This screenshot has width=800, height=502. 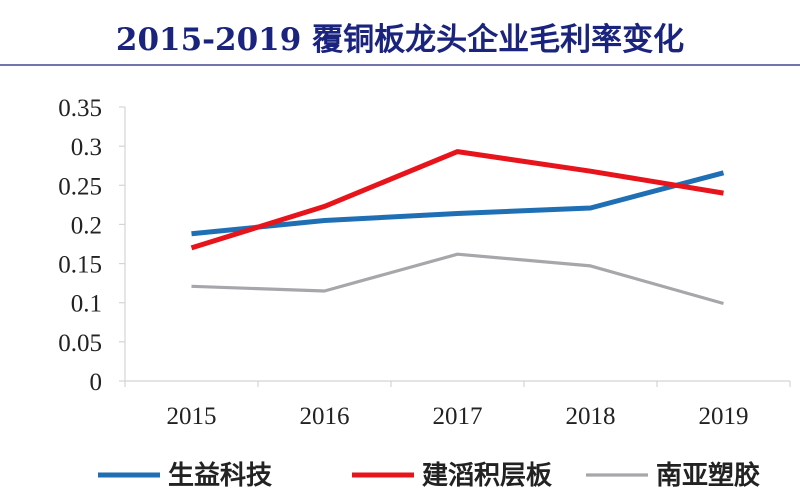 What do you see at coordinates (86, 304) in the screenshot?
I see `y-tick-label: 0.1` at bounding box center [86, 304].